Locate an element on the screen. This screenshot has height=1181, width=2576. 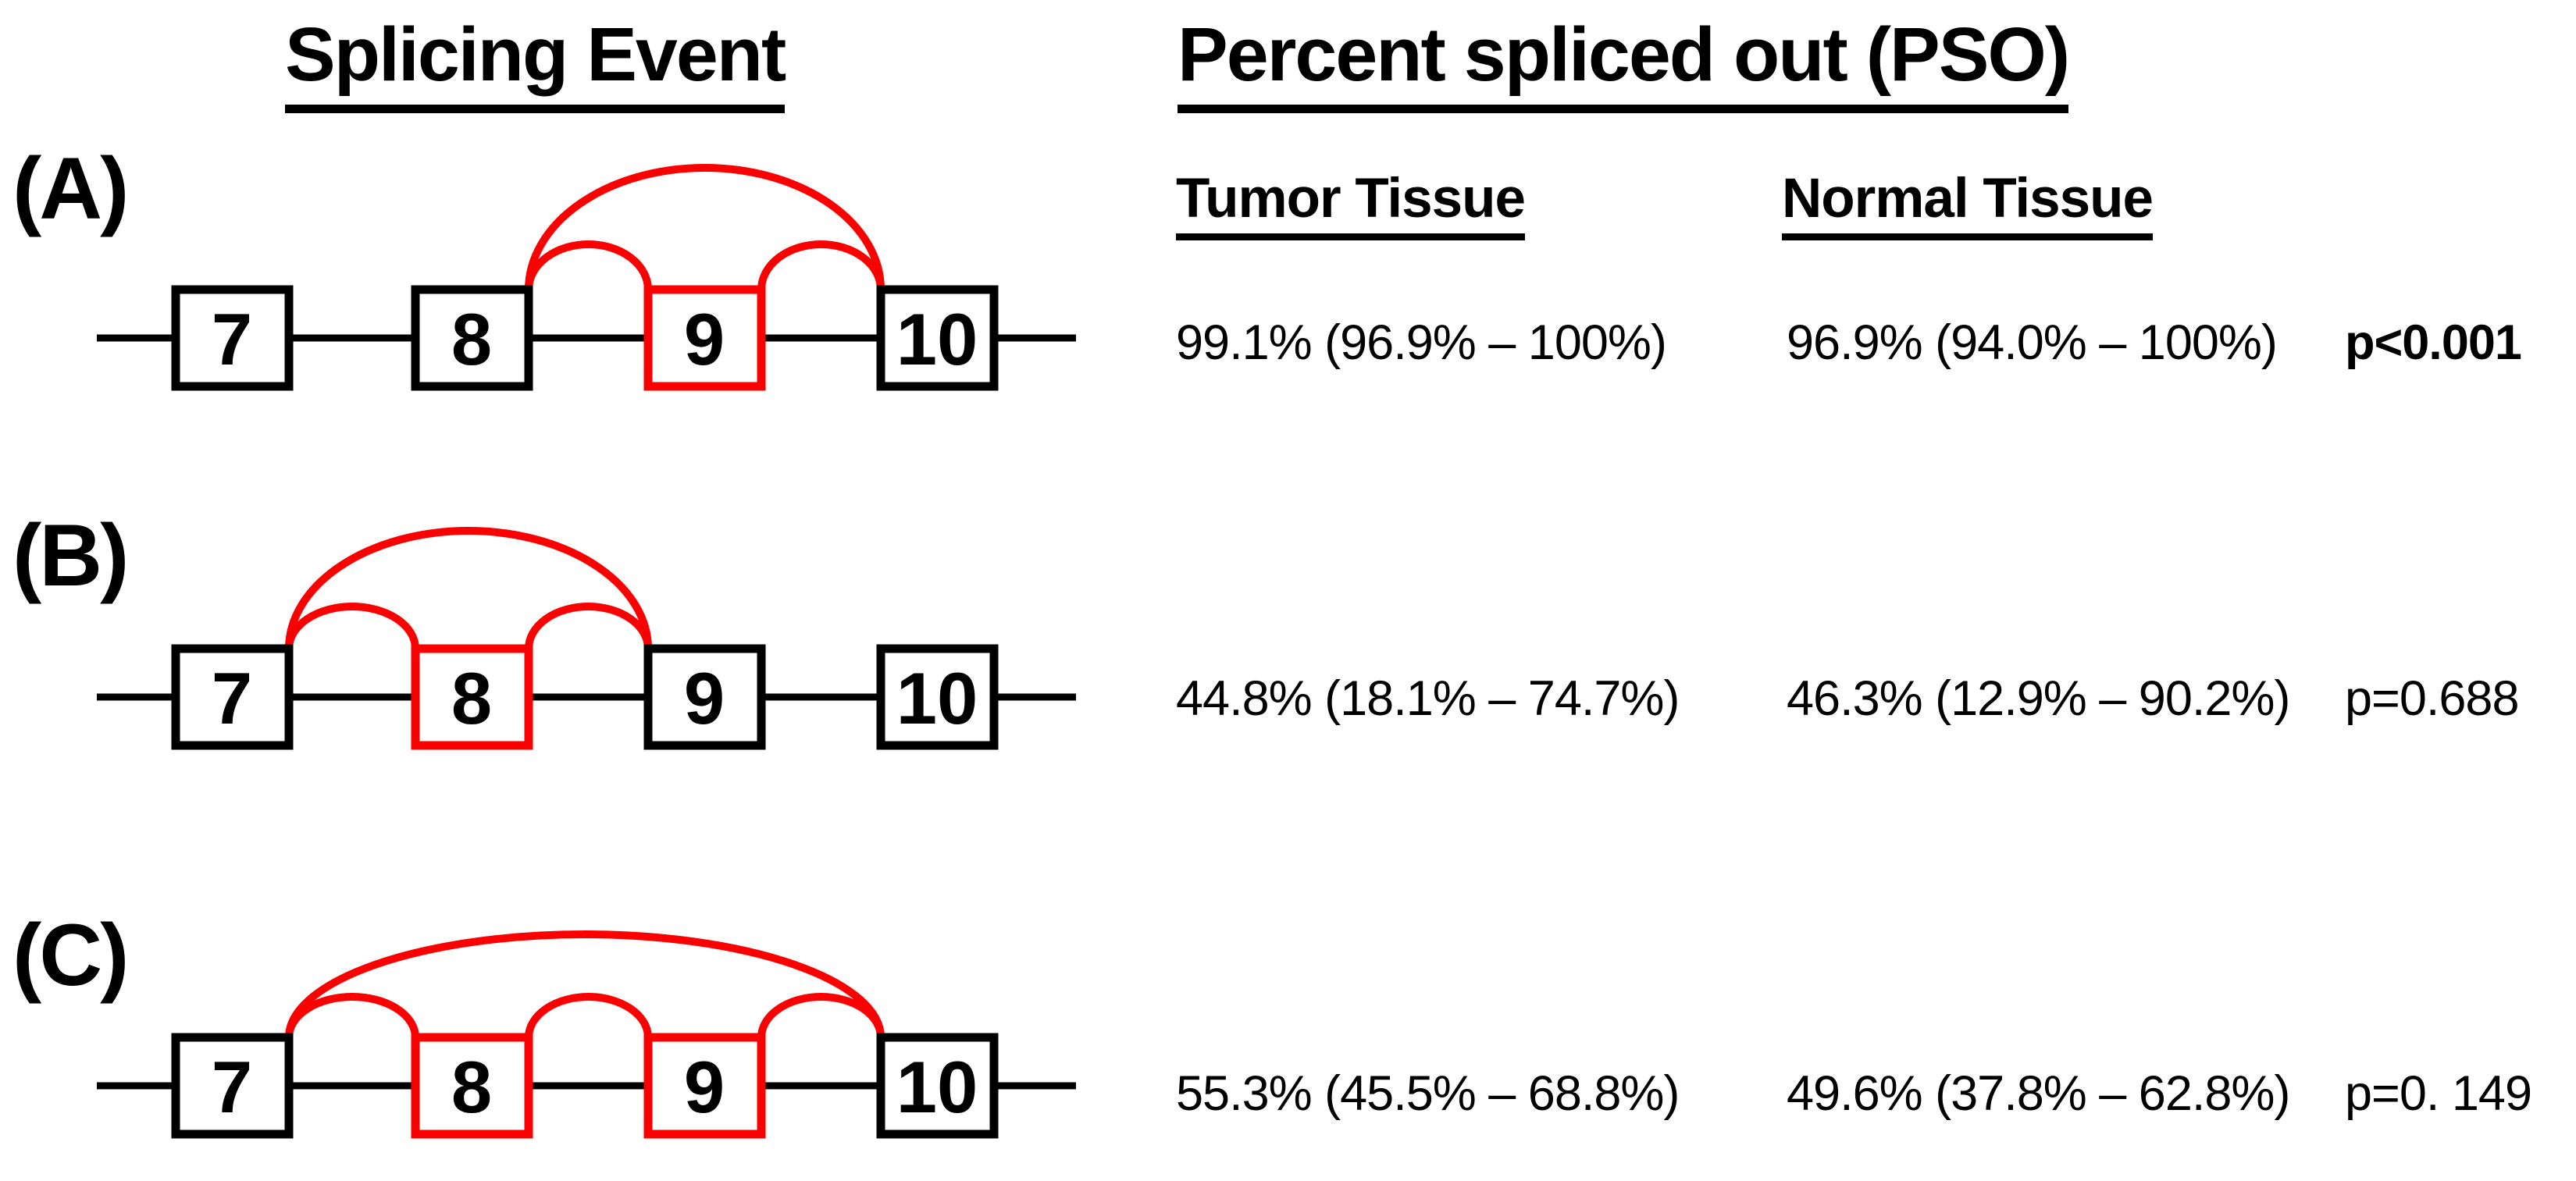
splice-diagram-row-a: 7 8 9 10 is located at coordinates (586, 278).